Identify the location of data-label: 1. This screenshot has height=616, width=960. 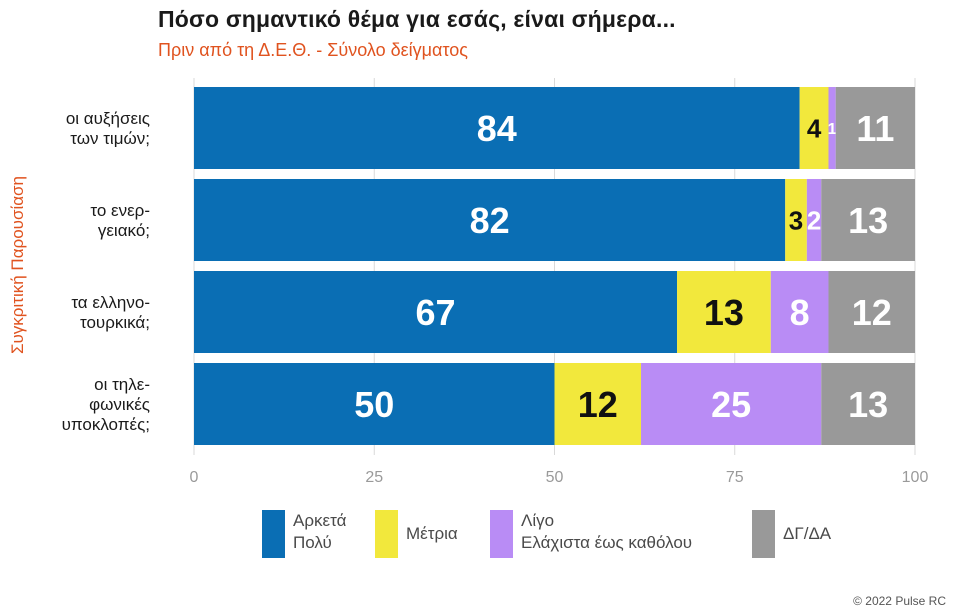
(832, 129).